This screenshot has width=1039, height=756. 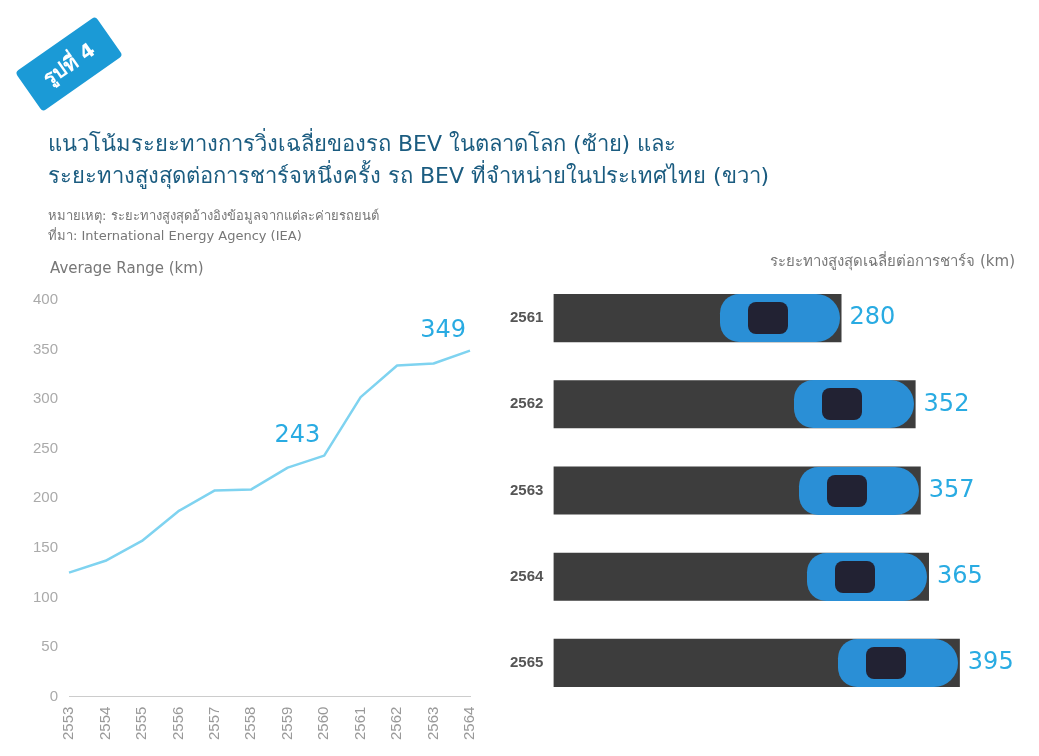 I want to click on x-tick-label: 2558, so click(x=250, y=723).